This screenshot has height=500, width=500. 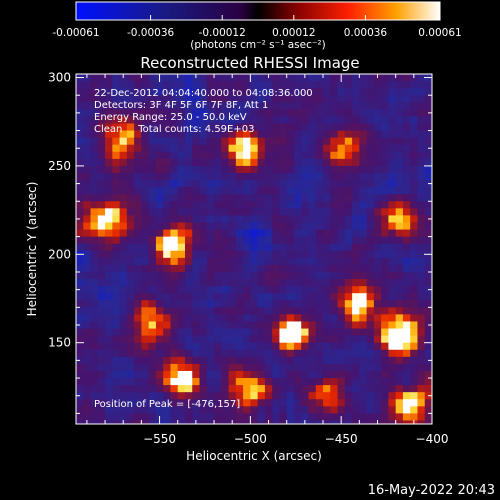 I want to click on colorbar-tick-label: -0.00061, so click(x=75, y=33).